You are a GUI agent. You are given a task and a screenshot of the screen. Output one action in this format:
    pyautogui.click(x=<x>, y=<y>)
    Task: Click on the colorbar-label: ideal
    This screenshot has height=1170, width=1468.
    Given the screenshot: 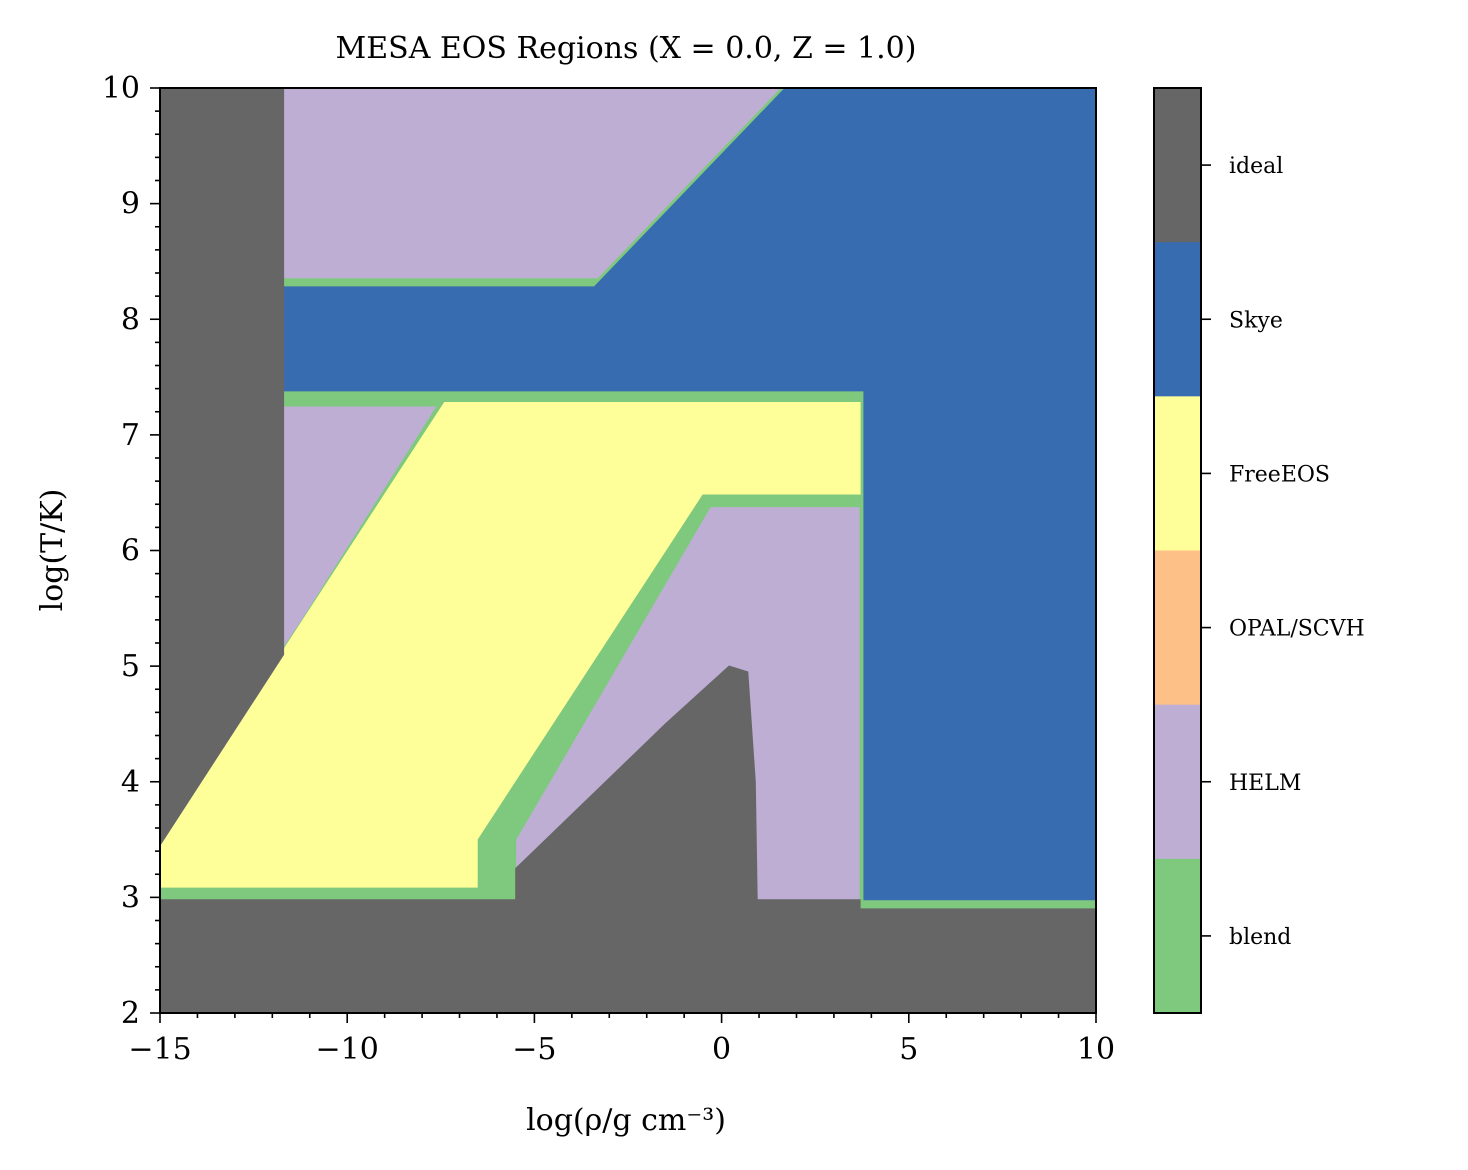 What is the action you would take?
    pyautogui.click(x=1256, y=166)
    